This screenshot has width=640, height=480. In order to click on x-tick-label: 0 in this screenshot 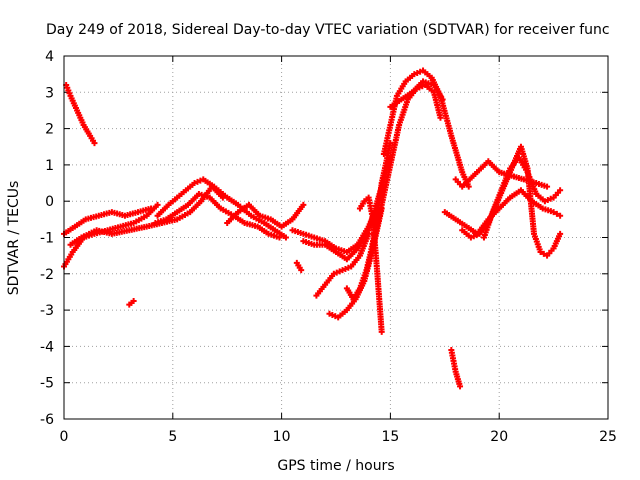, I will do `click(64, 437)`.